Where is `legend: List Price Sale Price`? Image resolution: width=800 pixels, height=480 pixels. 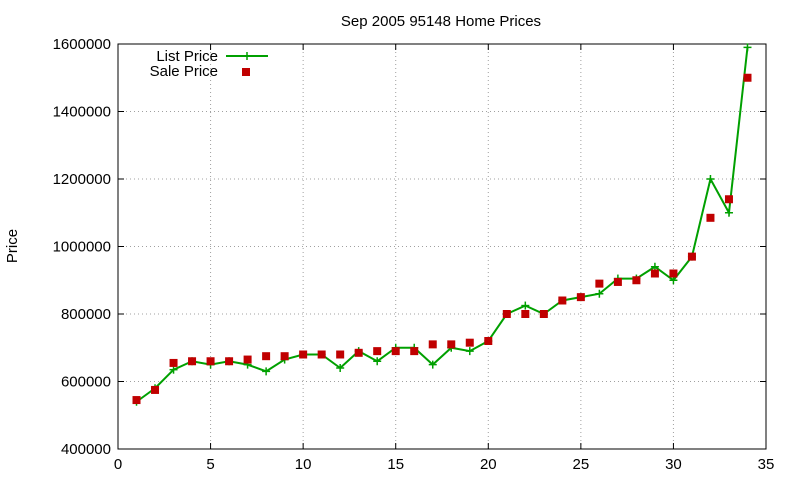
legend: List Price Sale Price is located at coordinates (209, 64).